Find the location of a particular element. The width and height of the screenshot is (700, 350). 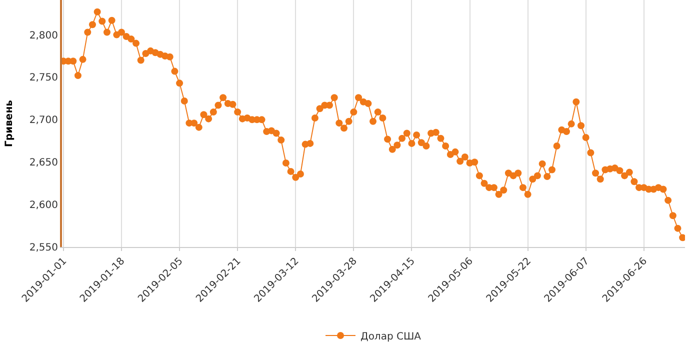

y-tick-label: 2,600 is located at coordinates (43, 206).